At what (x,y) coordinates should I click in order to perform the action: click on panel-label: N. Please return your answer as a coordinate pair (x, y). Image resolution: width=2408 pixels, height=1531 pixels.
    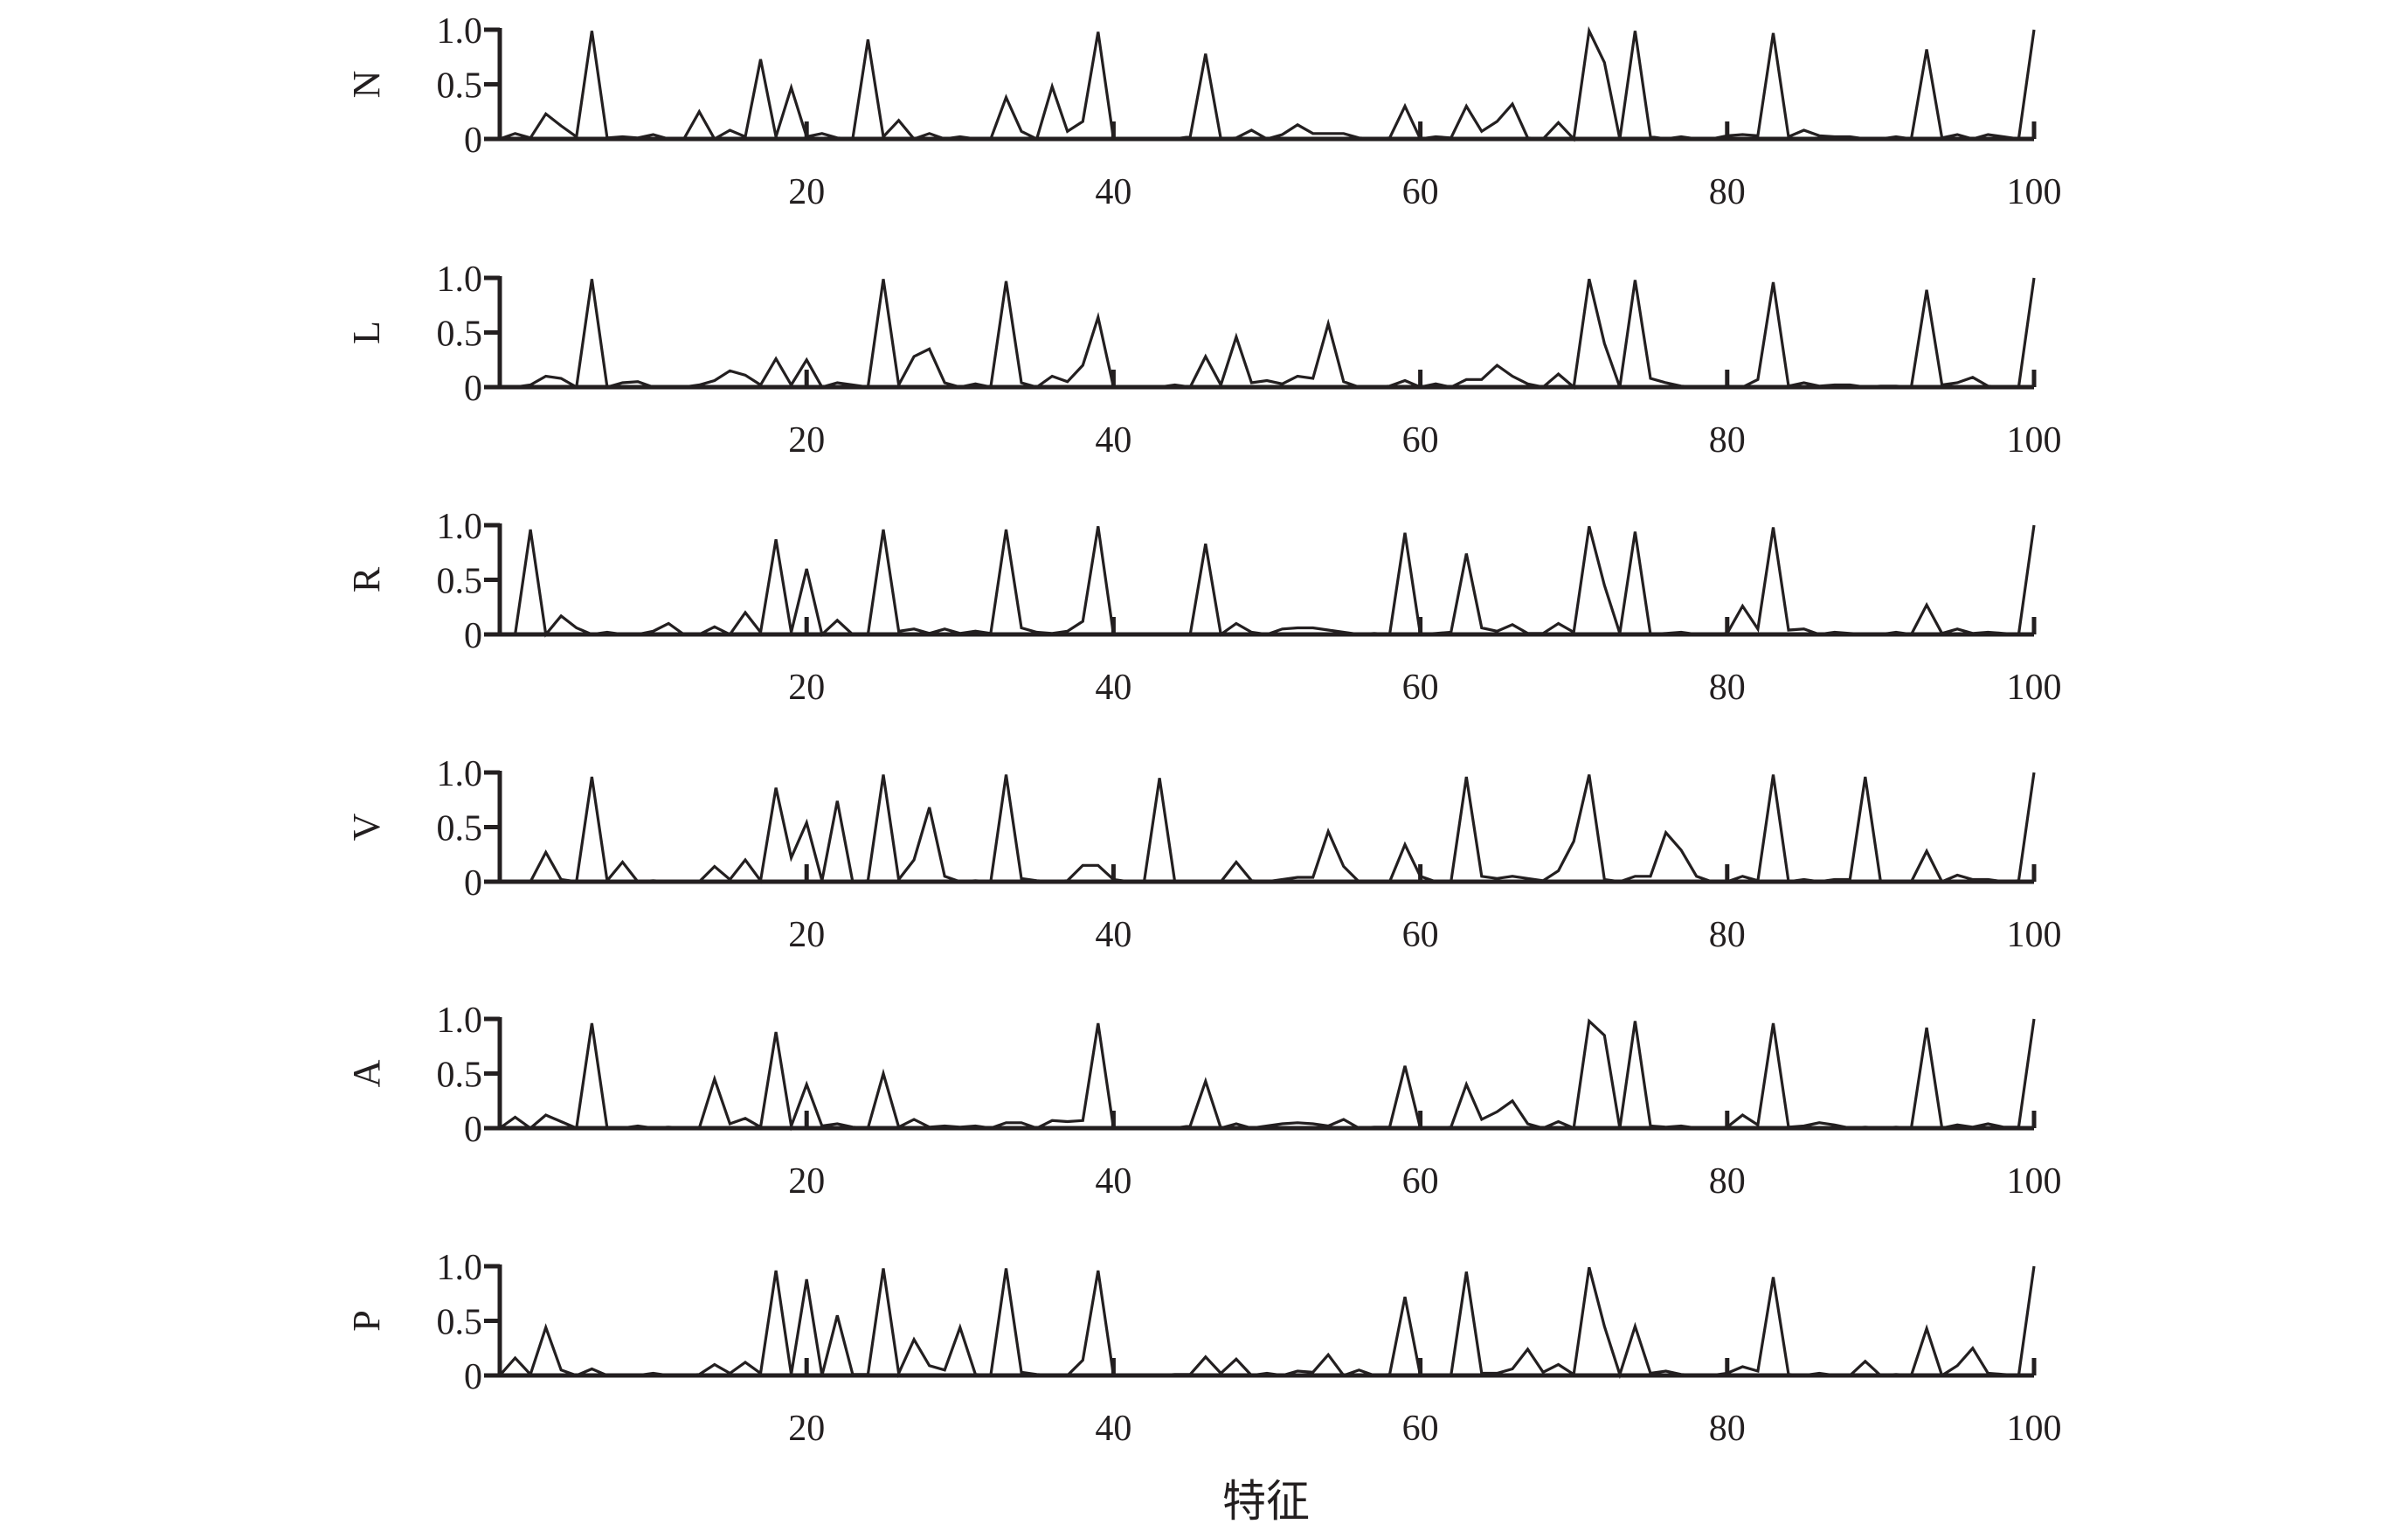
    Looking at the image, I should click on (366, 85).